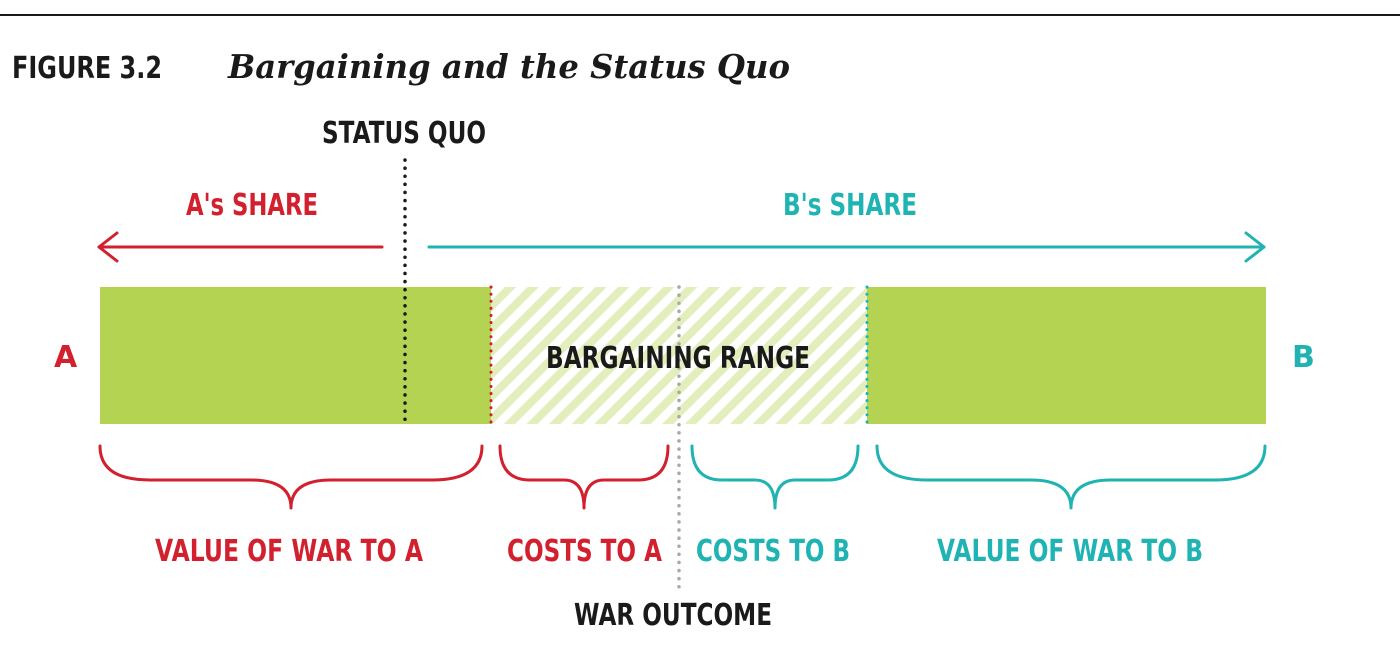  What do you see at coordinates (850, 205) in the screenshot?
I see `b-share-label: B's SHARE` at bounding box center [850, 205].